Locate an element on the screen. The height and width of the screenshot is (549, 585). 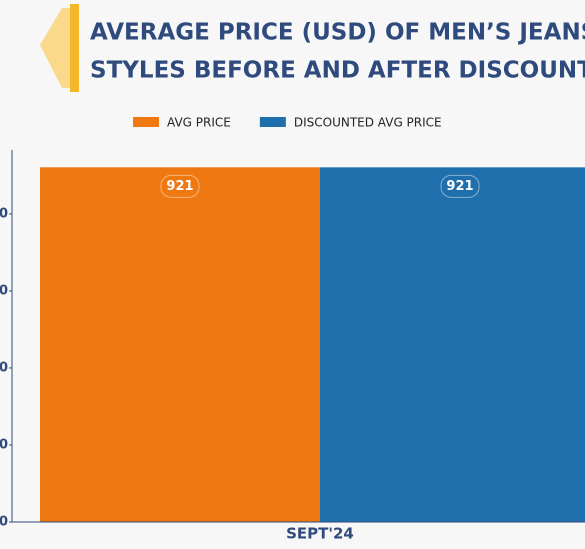
y-tick-label: 800 is located at coordinates (4, 213).